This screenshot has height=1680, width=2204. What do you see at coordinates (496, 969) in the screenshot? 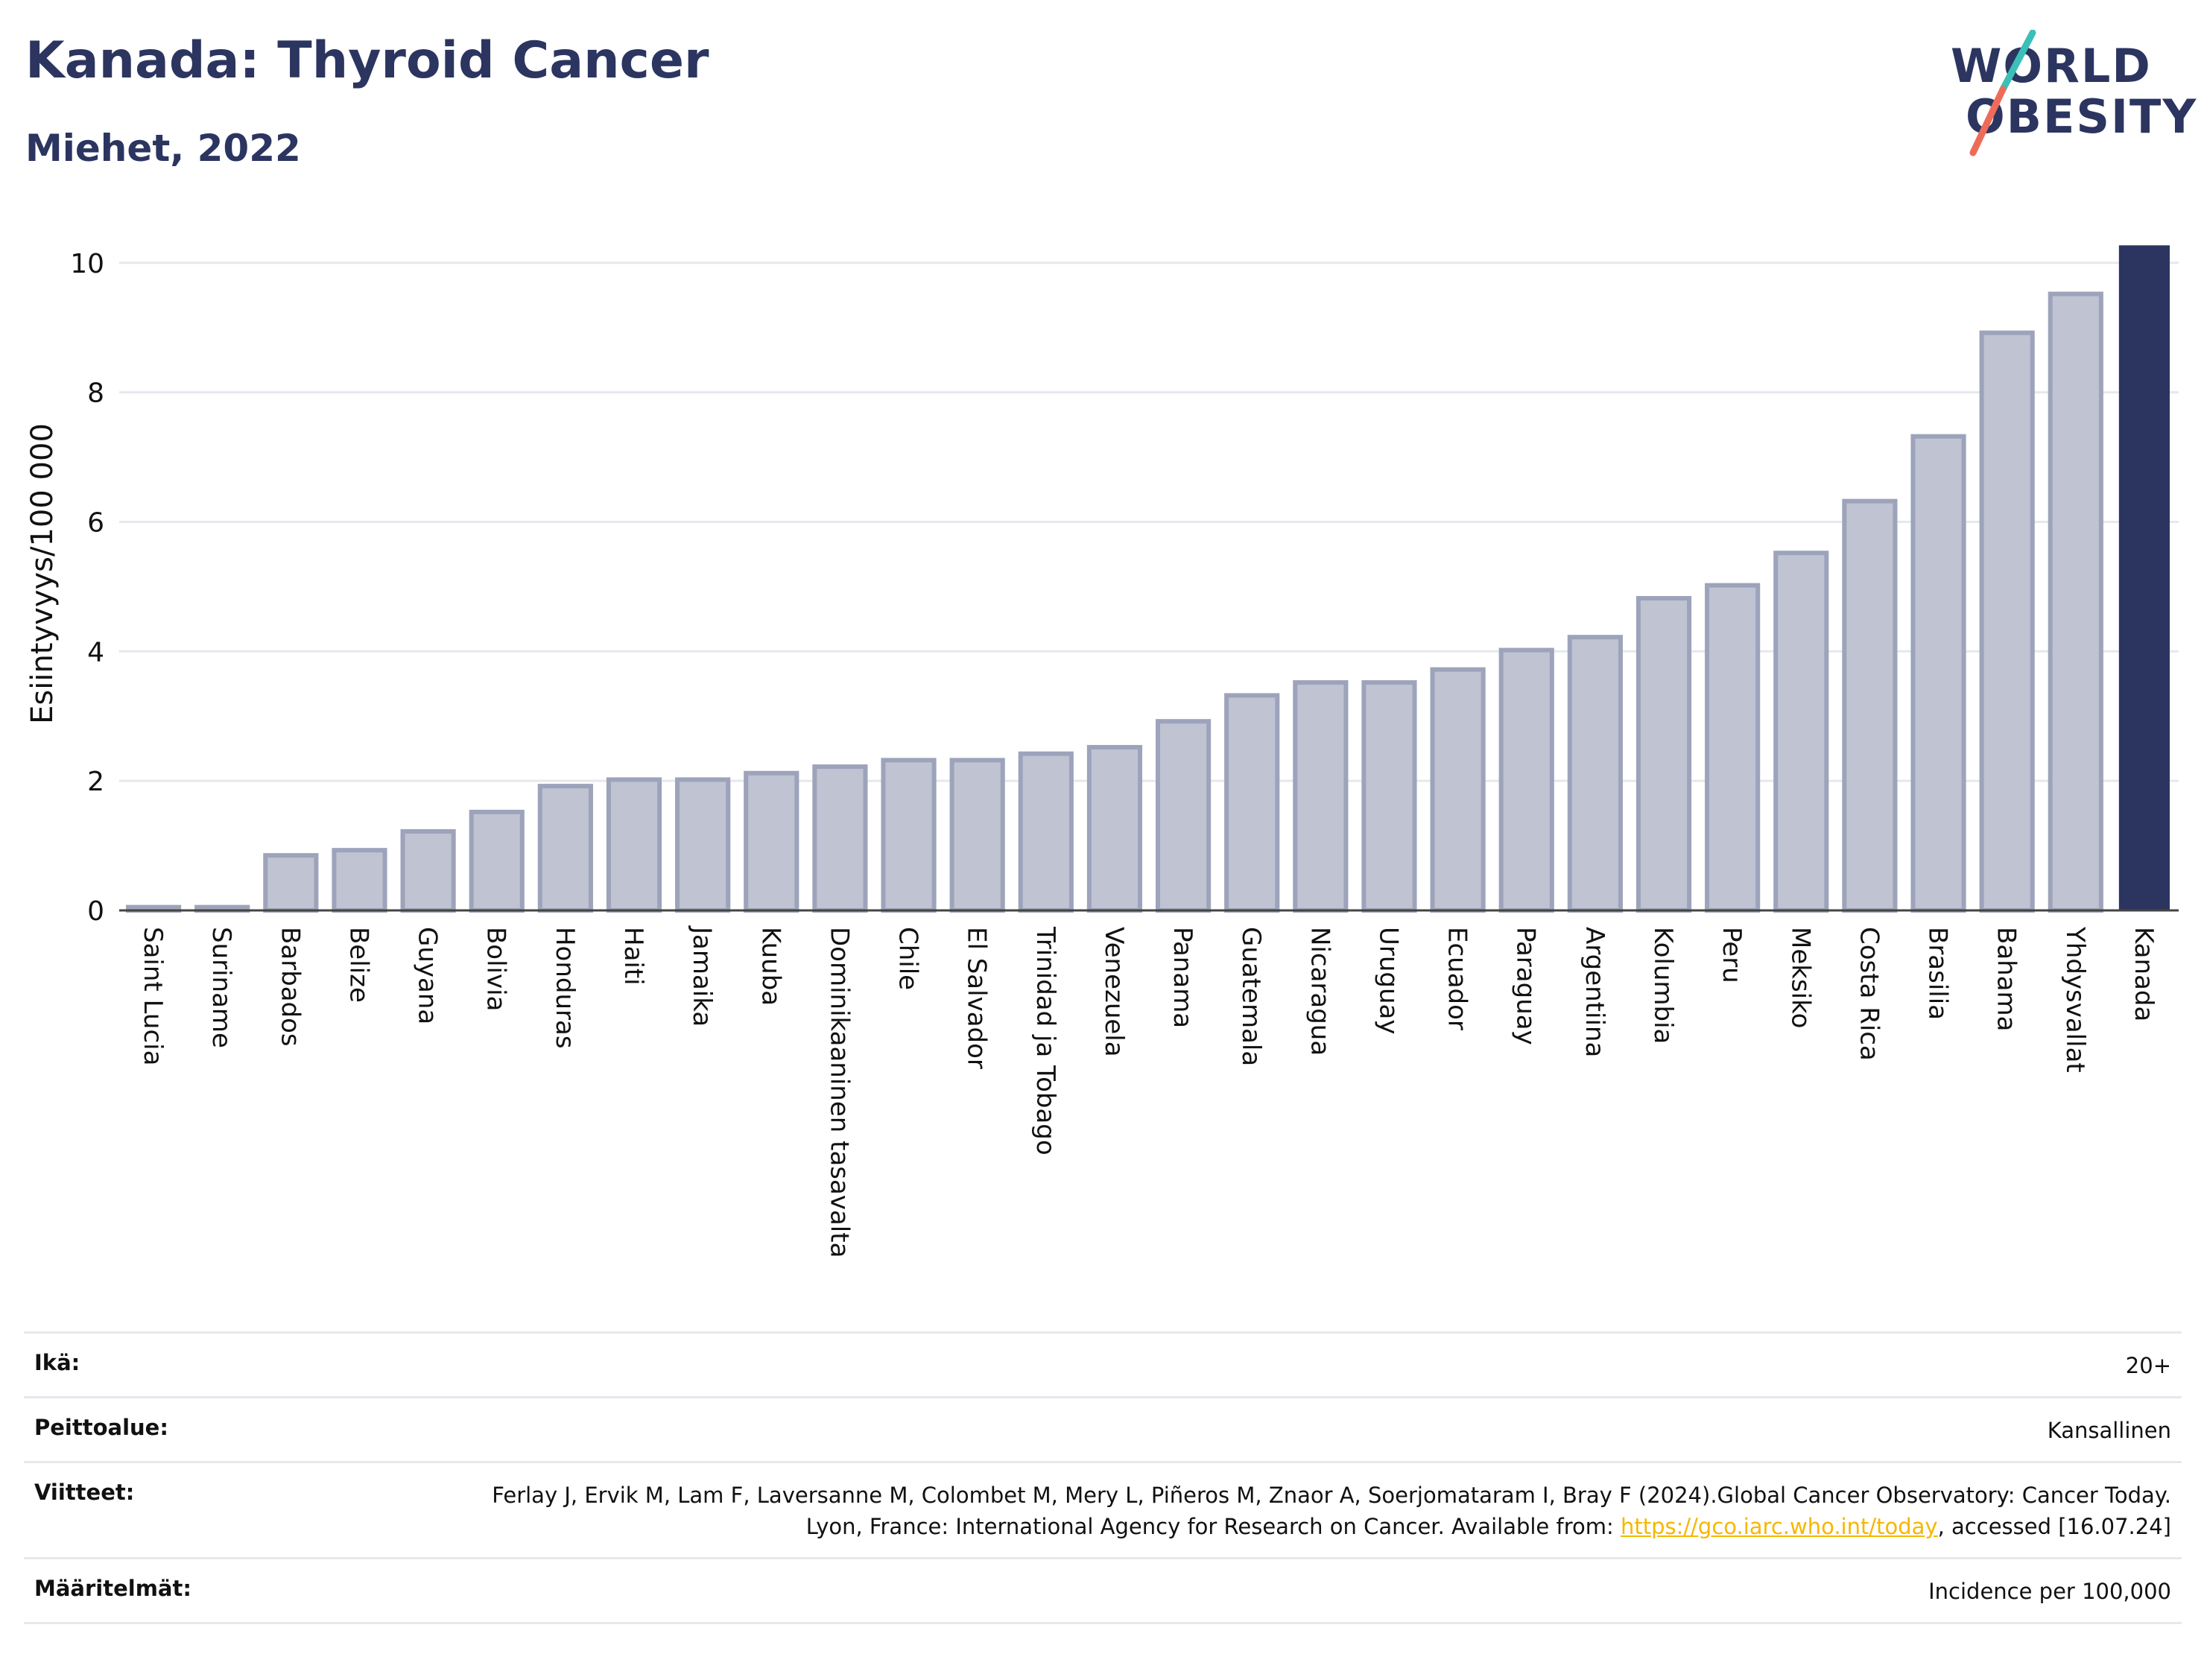
I see `x-tick-label: Bolivia` at bounding box center [496, 969].